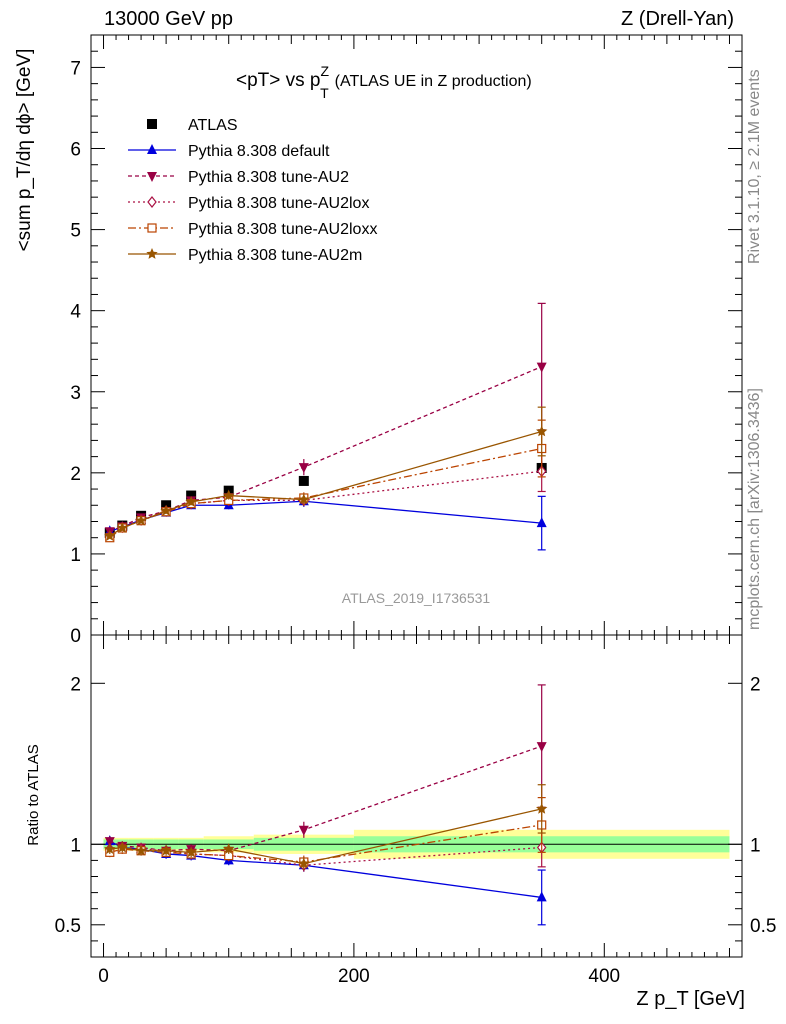 This screenshot has width=786, height=1024. What do you see at coordinates (24, 150) in the screenshot?
I see `main-y-axis-label: <sum p_T/dη dϕ> [GeV]` at bounding box center [24, 150].